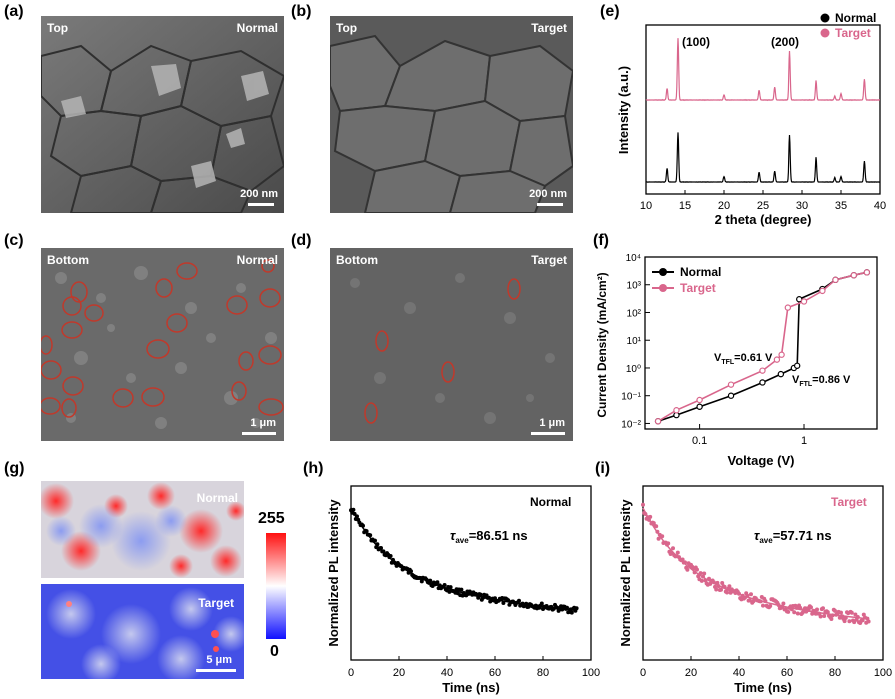 This screenshot has height=699, width=895. Describe the element at coordinates (825, 18) in the screenshot. I see `legend-normal-marker` at that location.